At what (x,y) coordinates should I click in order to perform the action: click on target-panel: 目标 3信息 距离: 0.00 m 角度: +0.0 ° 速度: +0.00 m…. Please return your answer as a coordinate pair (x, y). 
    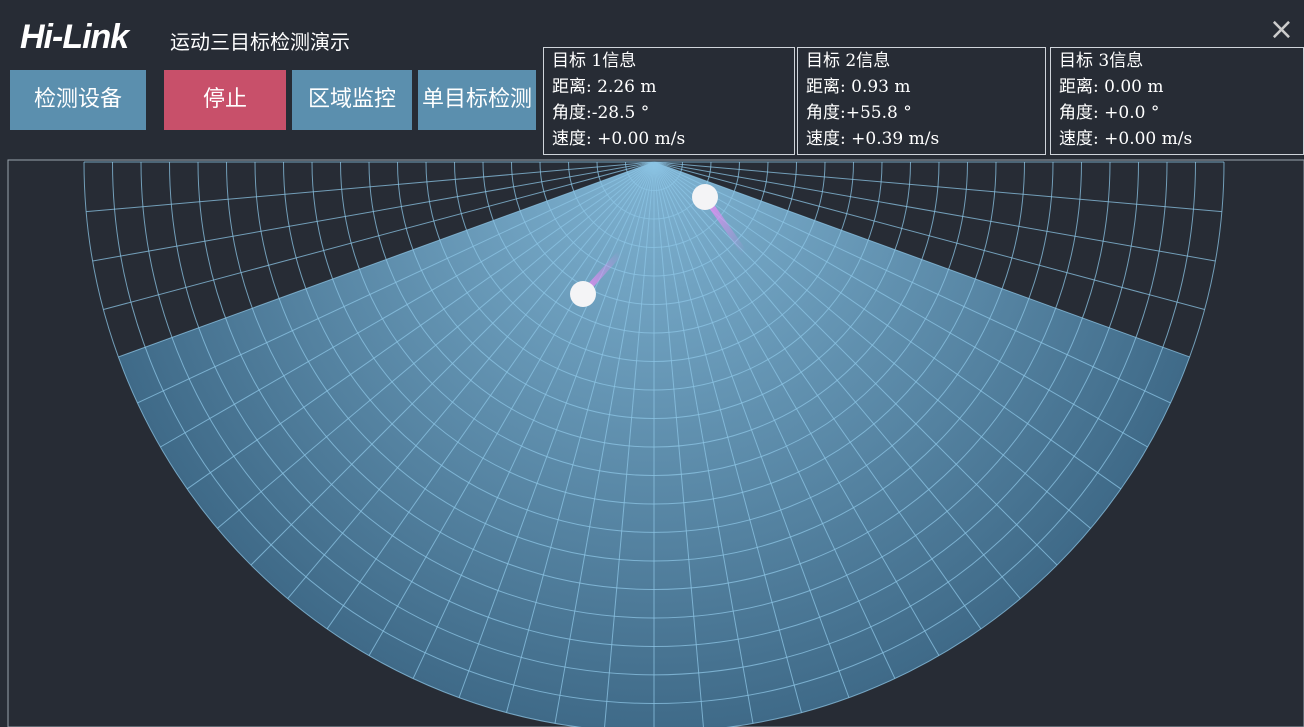
    Looking at the image, I should click on (1177, 101).